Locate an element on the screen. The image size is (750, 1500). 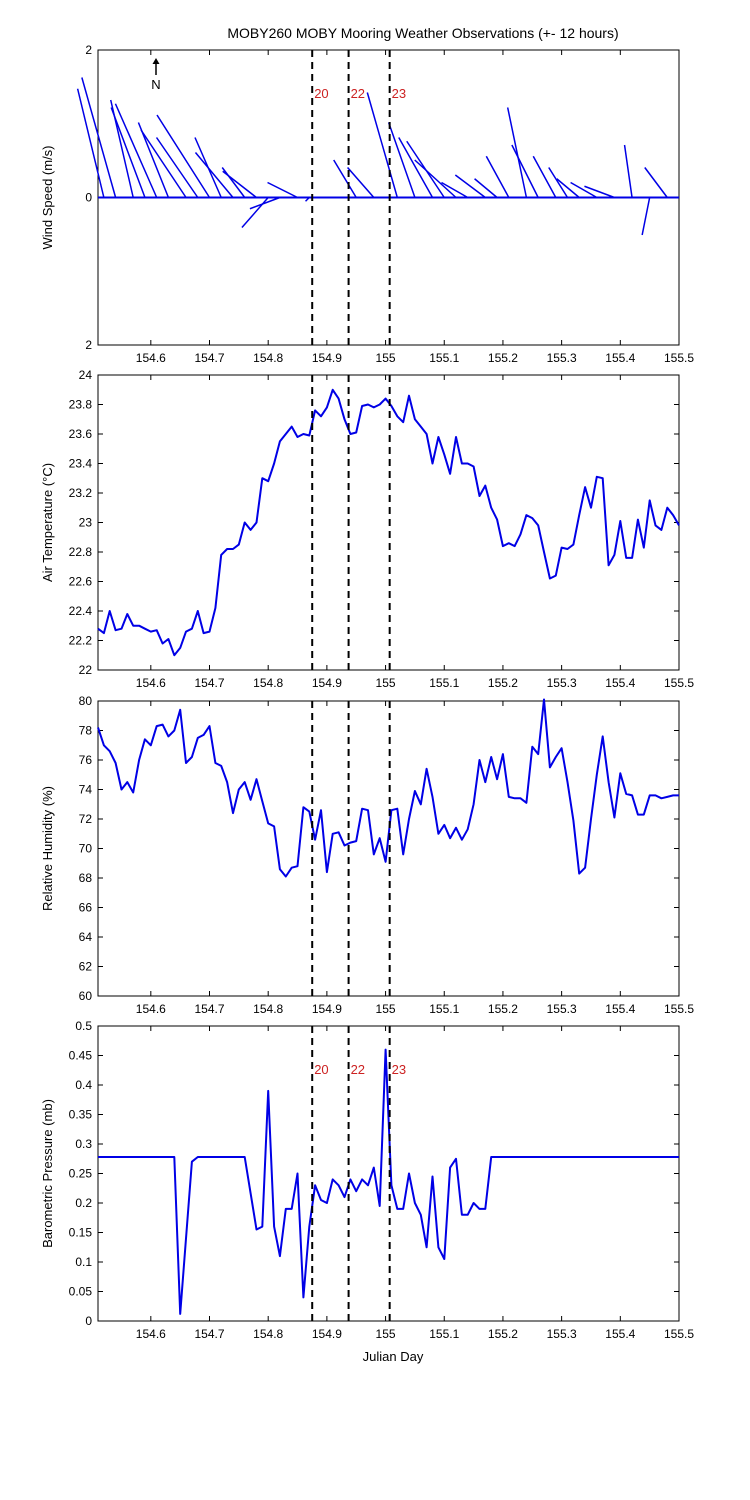
y-axis-label: Relative Humidity (%) is located at coordinates (47, 848).